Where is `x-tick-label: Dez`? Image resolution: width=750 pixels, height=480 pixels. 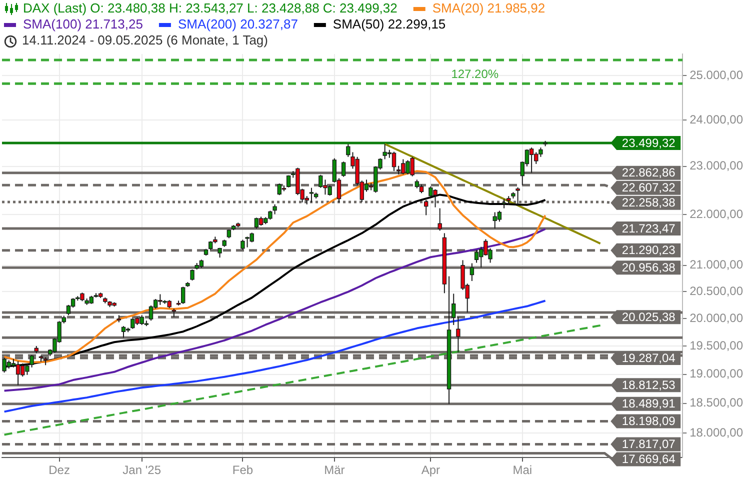 x-tick-label: Dez is located at coordinates (59, 470).